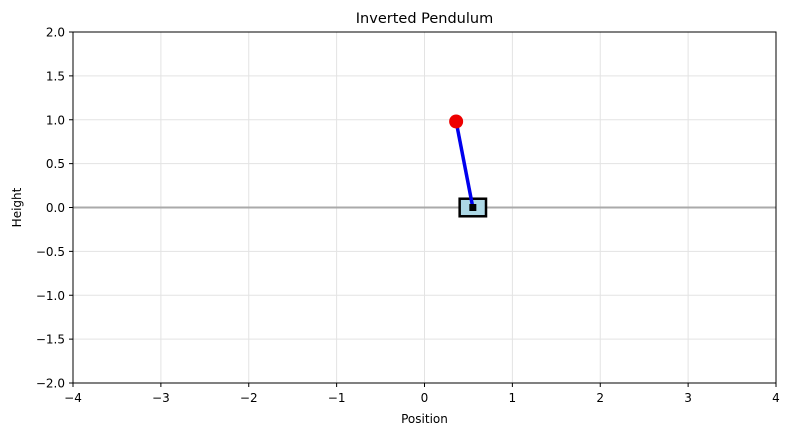 The height and width of the screenshot is (436, 789). What do you see at coordinates (50, 296) in the screenshot?
I see `y-tick-label: −1.0` at bounding box center [50, 296].